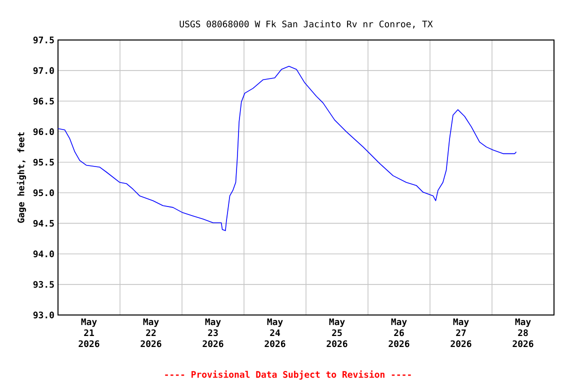 The image size is (576, 384). Describe the element at coordinates (89, 333) in the screenshot. I see `x-tick-label: May 21 2026` at that location.